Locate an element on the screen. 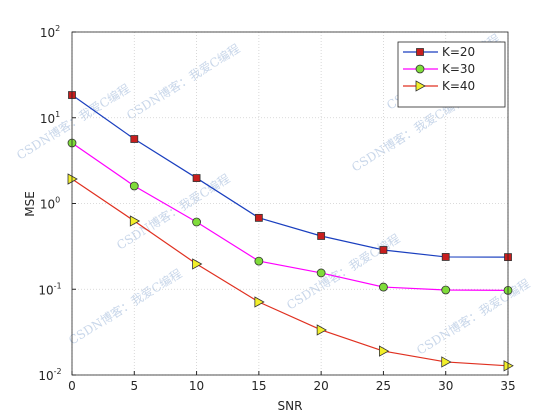  legend-label: K=20 is located at coordinates (458, 52).